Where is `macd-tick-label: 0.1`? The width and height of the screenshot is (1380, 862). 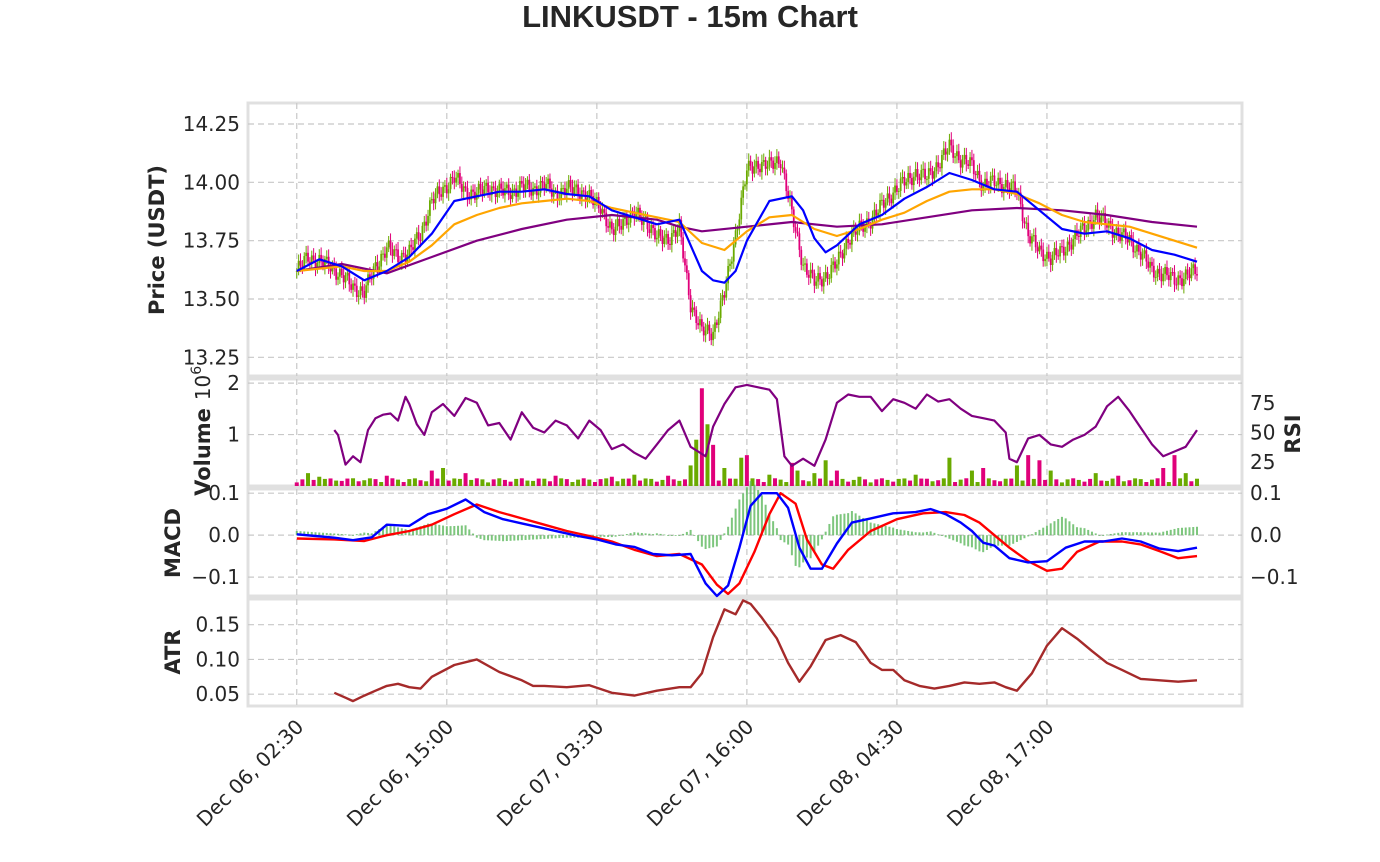
macd-tick-label: 0.1 is located at coordinates (224, 493).